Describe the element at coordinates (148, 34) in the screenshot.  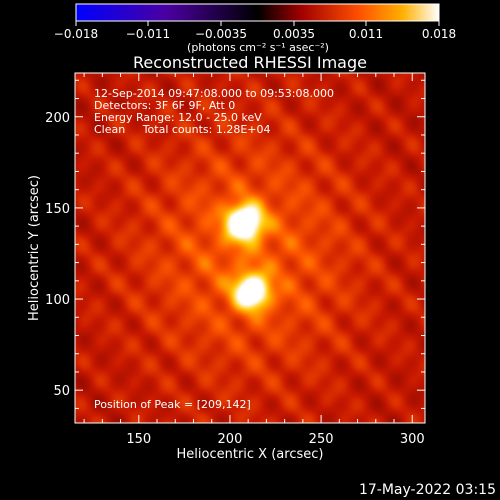
I see `colorbar-tick-label: −0.011` at that location.